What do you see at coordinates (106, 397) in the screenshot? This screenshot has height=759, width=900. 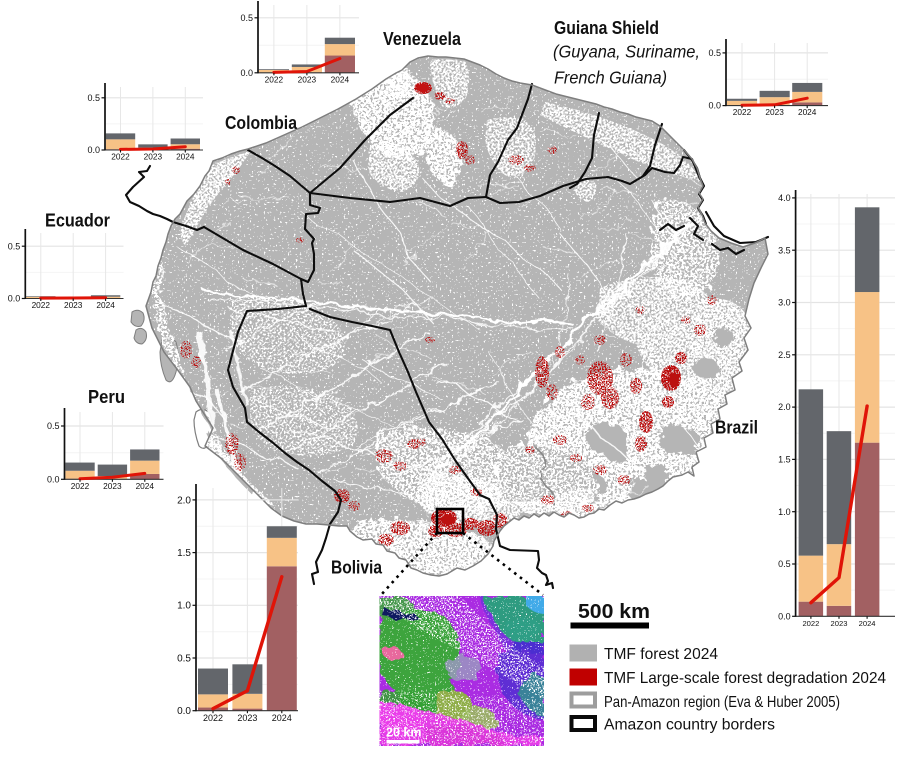 I see `svg-text: Peru` at bounding box center [106, 397].